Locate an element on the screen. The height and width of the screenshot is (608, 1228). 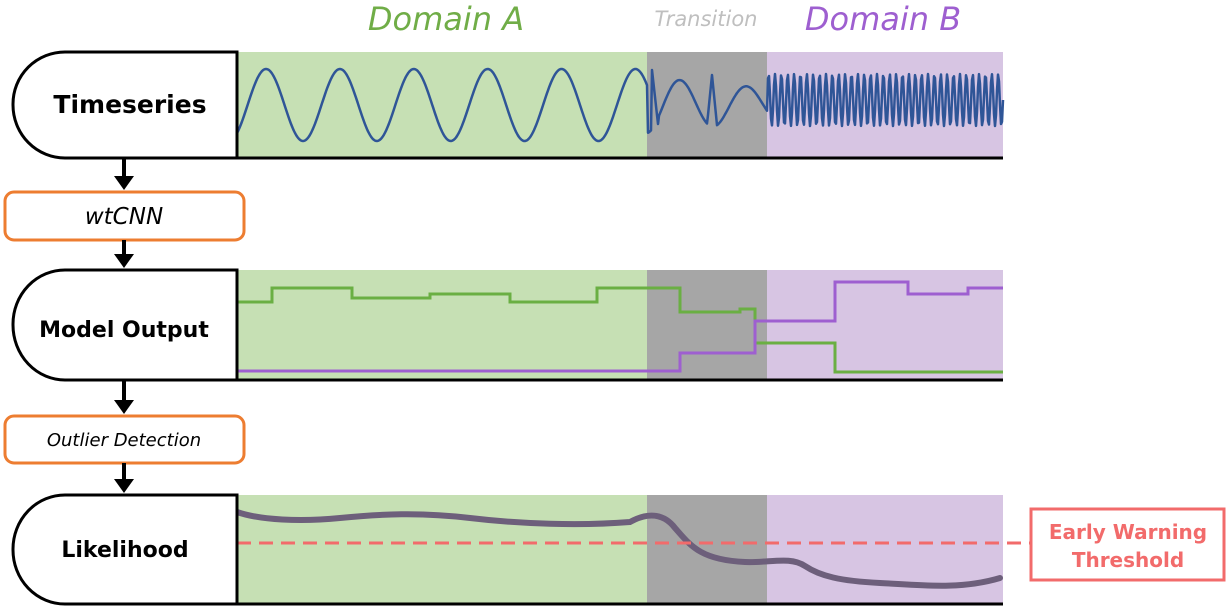
transition-title: Transition is located at coordinates (705, 19).